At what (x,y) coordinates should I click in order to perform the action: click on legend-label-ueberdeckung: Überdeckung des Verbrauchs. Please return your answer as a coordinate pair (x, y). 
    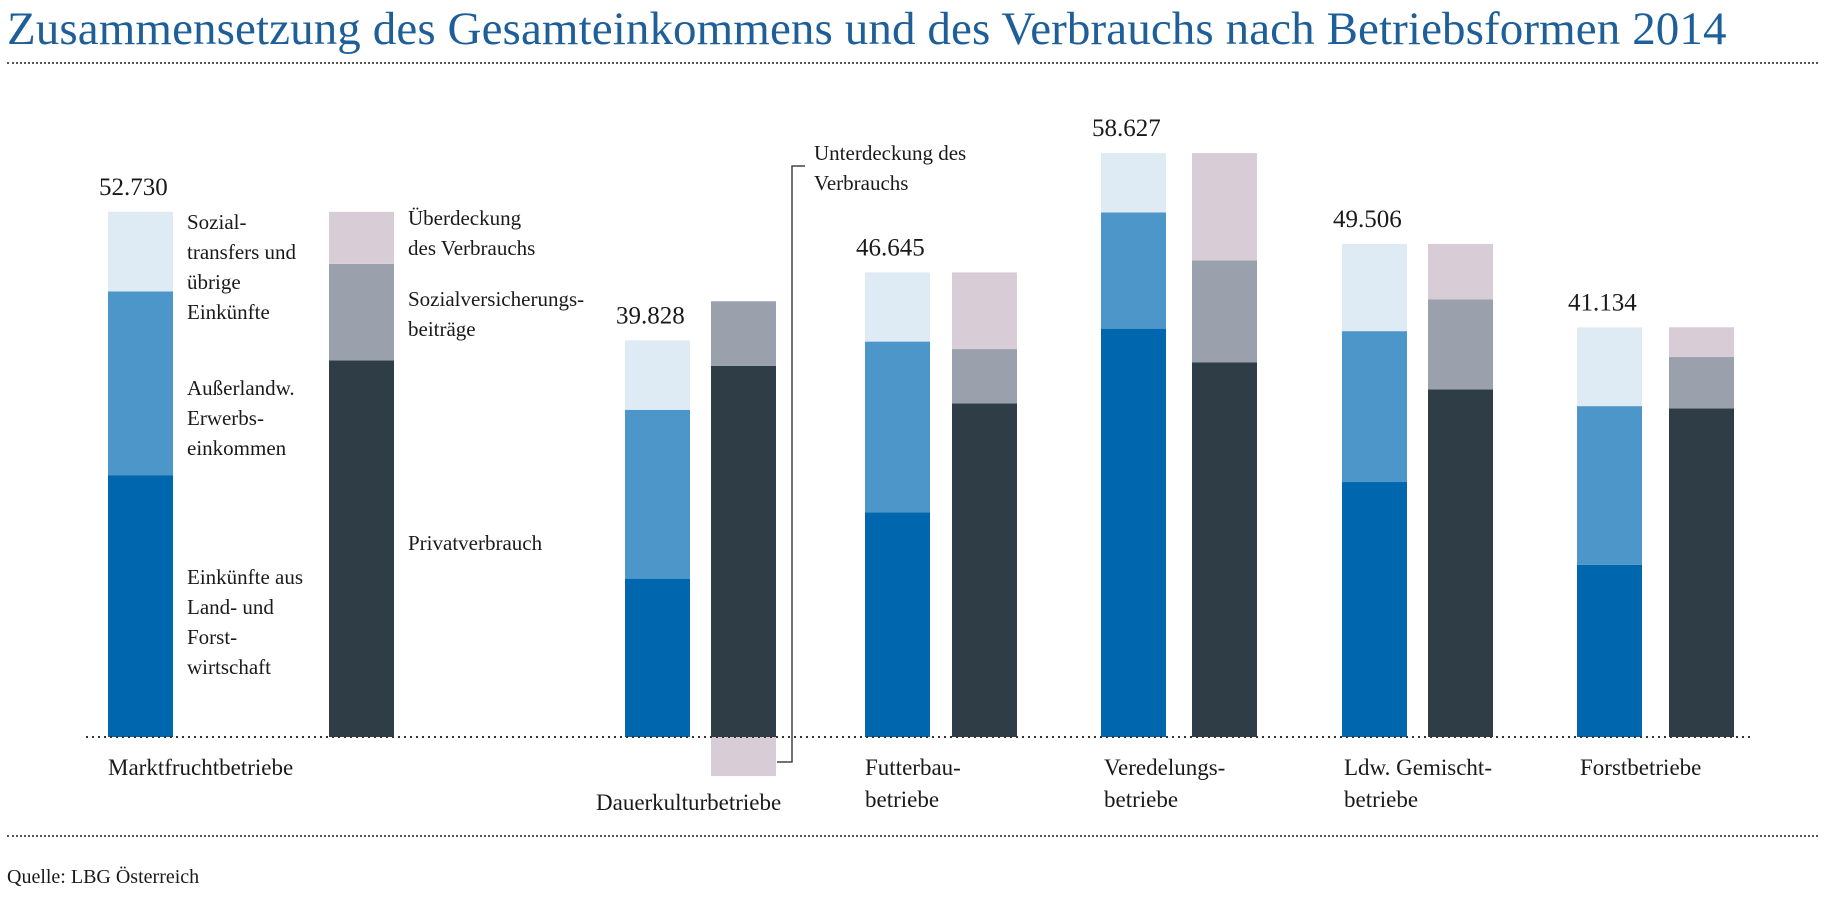
    Looking at the image, I should click on (471, 233).